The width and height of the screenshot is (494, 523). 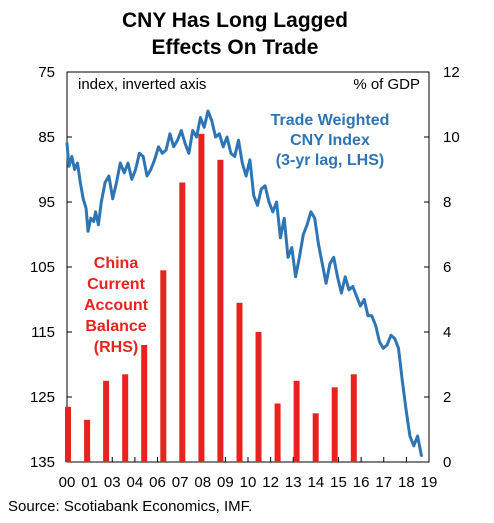 I want to click on x-tick-label: 03, so click(x=112, y=482).